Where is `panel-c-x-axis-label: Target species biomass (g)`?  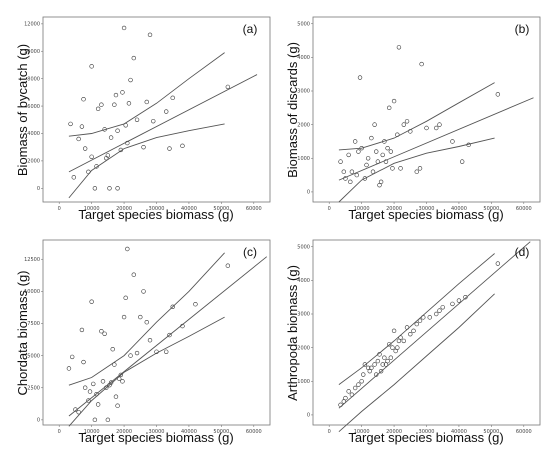
panel-c-x-axis-label: Target species biomass (g) is located at coordinates (155, 437).